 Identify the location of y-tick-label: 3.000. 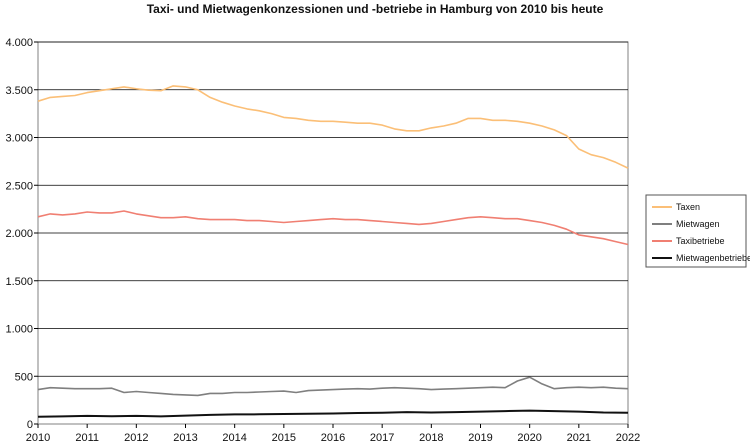
(19, 139).